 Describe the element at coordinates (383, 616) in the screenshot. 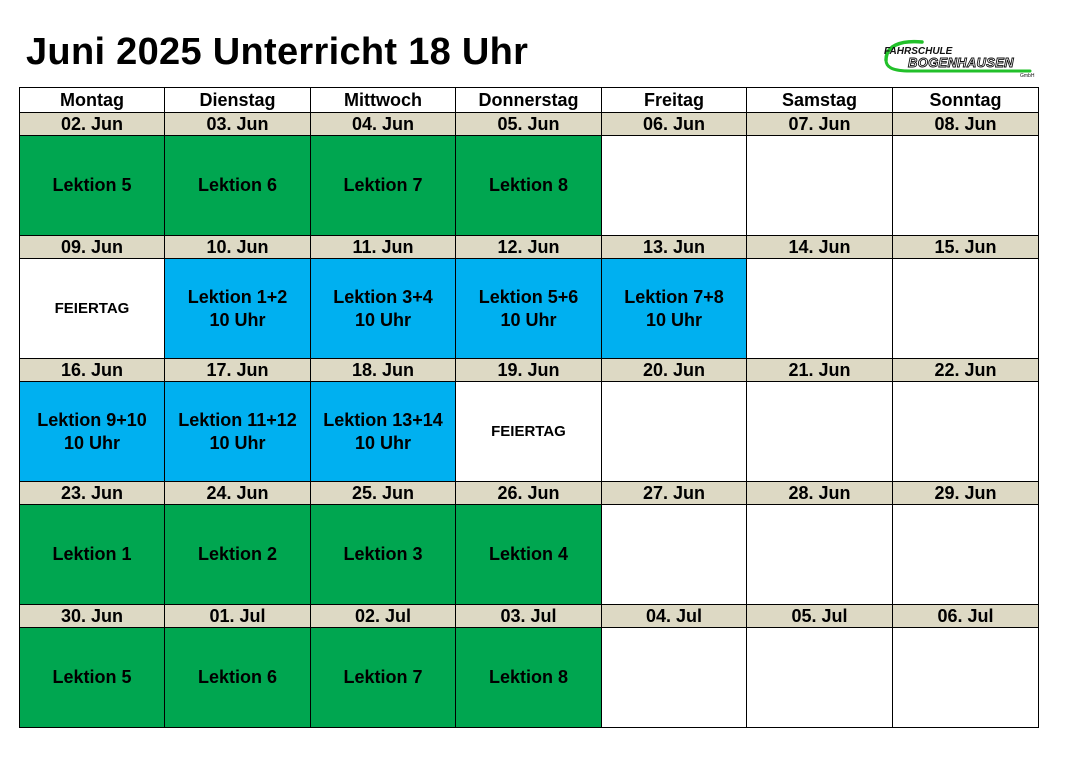

I see `date-cell: 02. Jul` at that location.